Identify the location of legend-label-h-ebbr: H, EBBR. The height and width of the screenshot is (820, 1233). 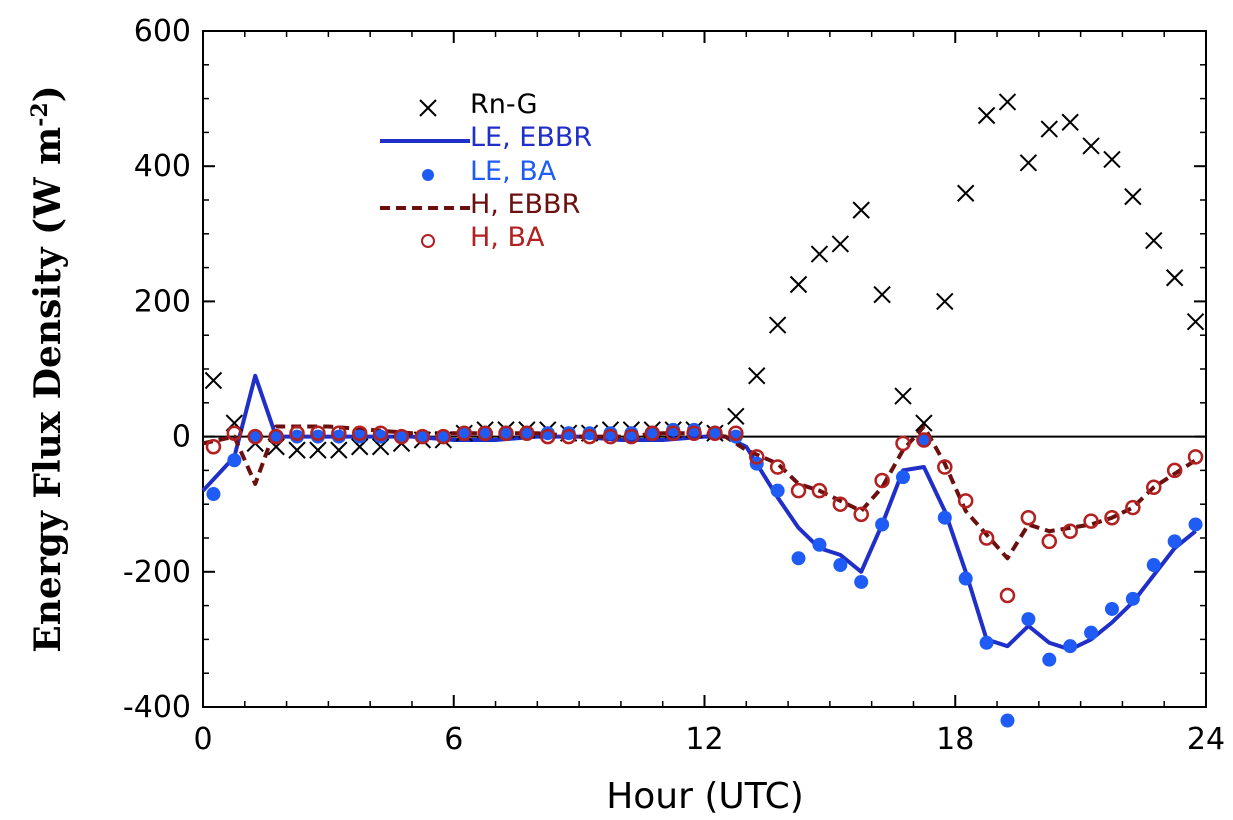
(525, 204).